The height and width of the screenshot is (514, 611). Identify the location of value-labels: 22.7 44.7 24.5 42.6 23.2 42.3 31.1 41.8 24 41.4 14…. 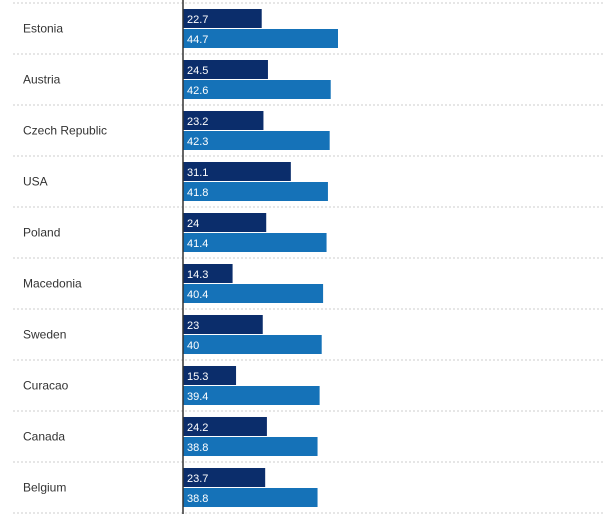
(197, 259).